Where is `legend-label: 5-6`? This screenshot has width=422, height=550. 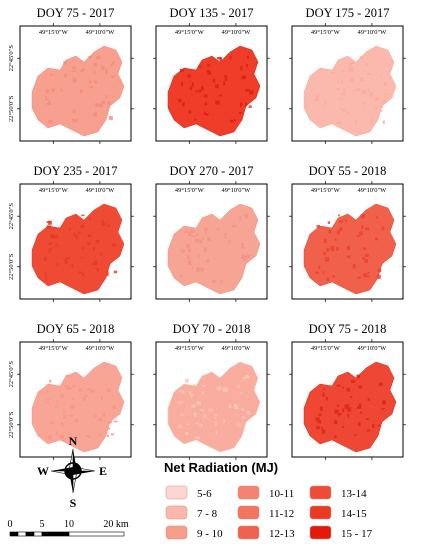 legend-label: 5-6 is located at coordinates (204, 494).